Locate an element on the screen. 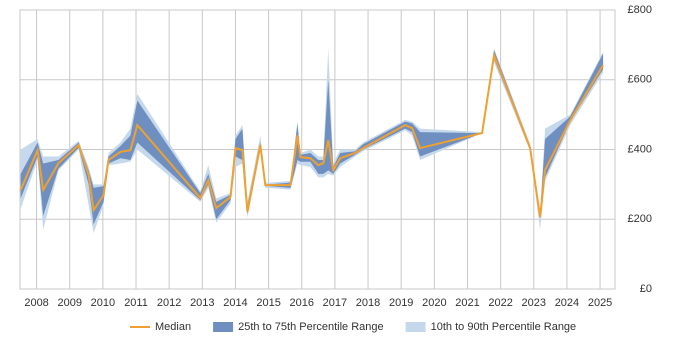 The image size is (700, 350). x-tick-label: 2010 is located at coordinates (103, 303).